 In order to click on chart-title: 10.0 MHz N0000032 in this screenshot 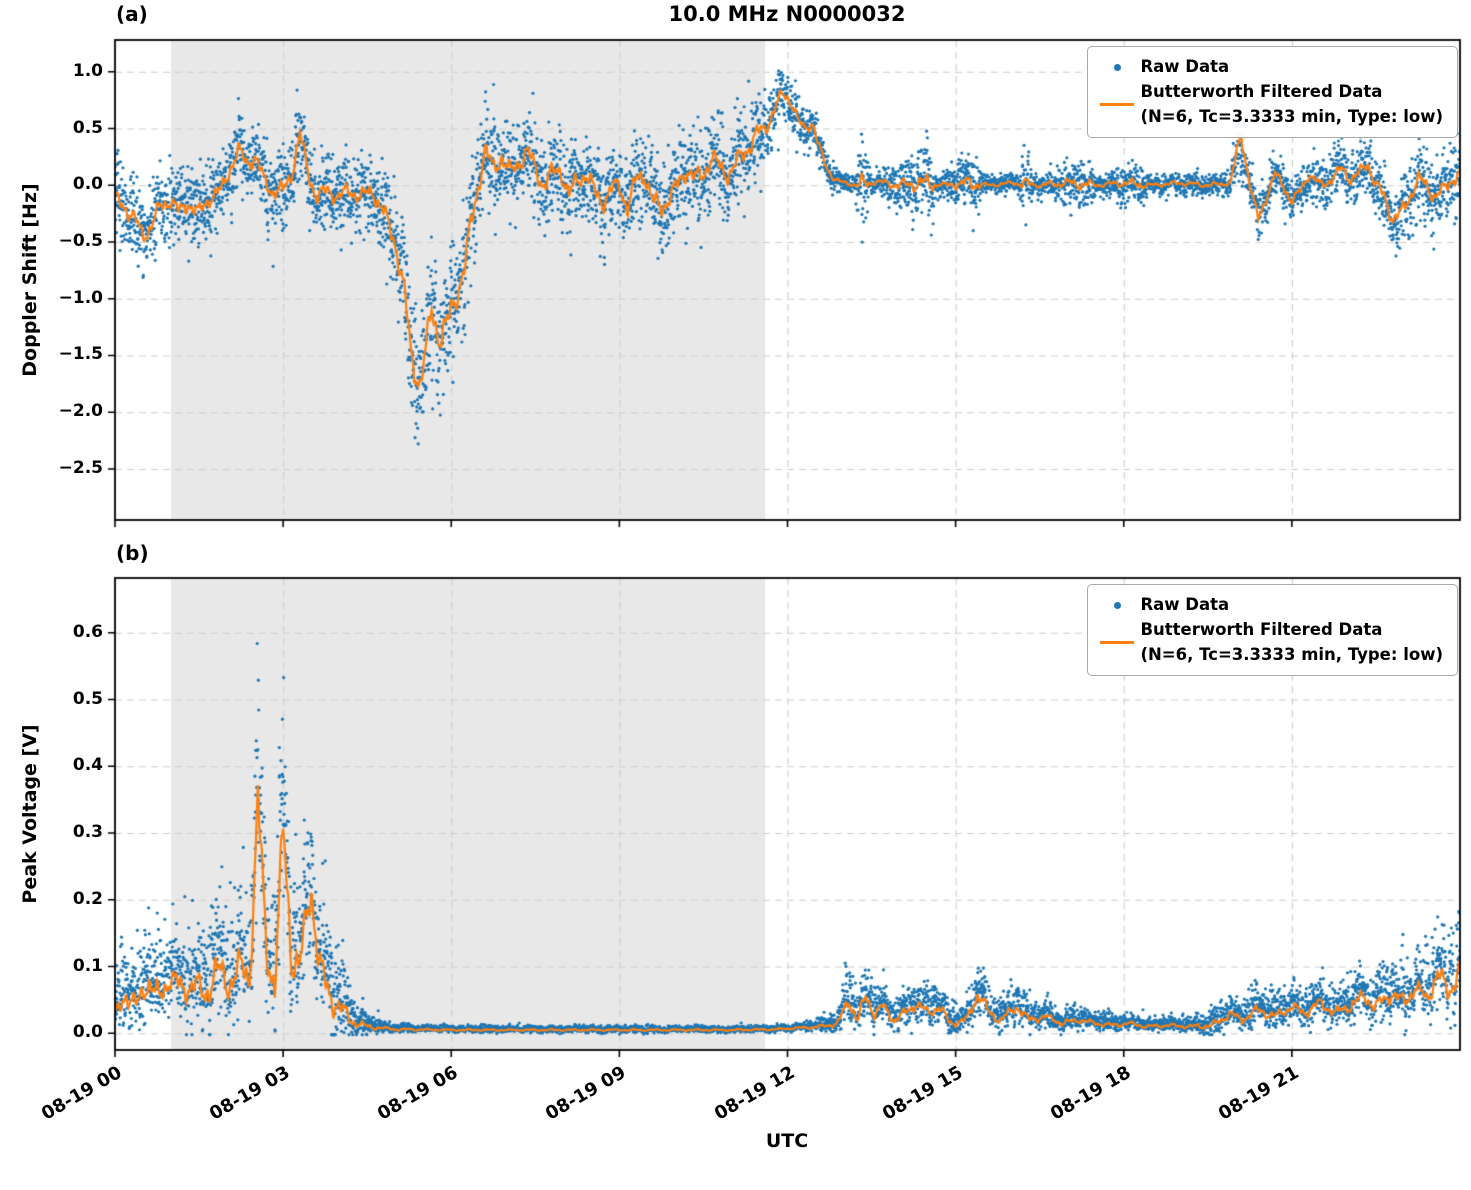, I will do `click(787, 14)`.